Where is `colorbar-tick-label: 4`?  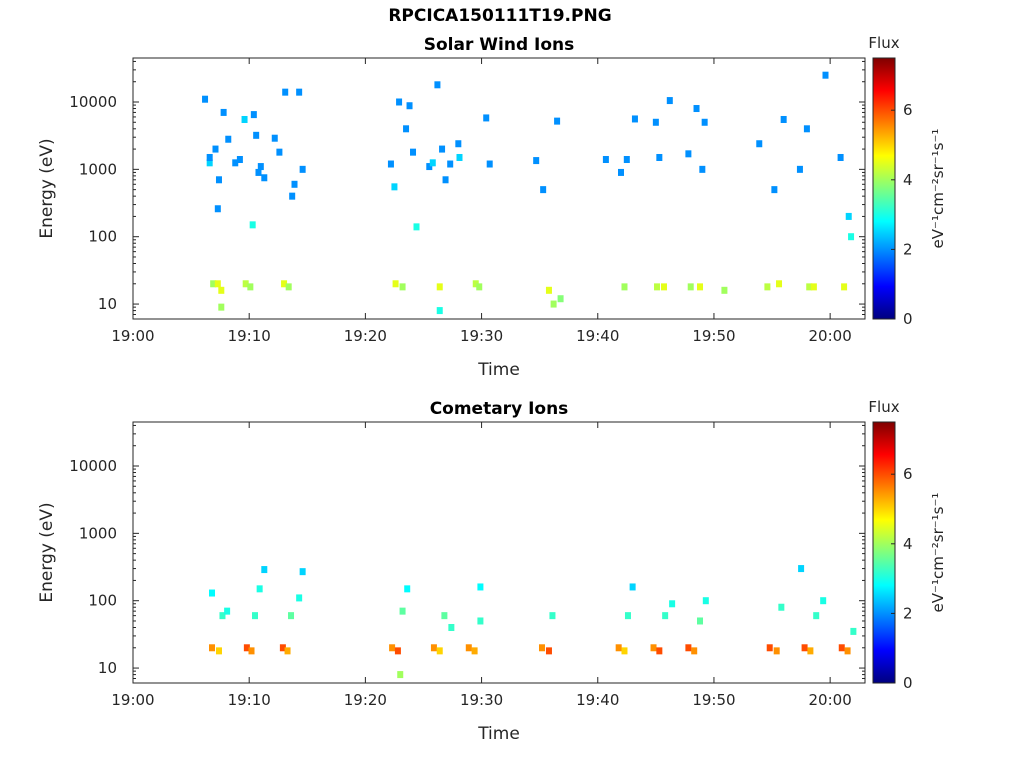 colorbar-tick-label: 4 is located at coordinates (908, 544).